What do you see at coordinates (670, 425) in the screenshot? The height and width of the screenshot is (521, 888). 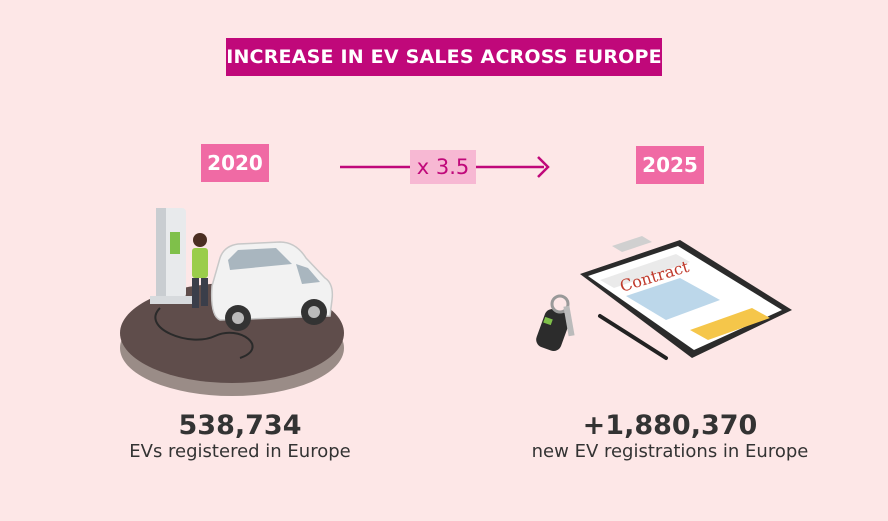 I see `stat-2025-number: +1,880,370` at bounding box center [670, 425].